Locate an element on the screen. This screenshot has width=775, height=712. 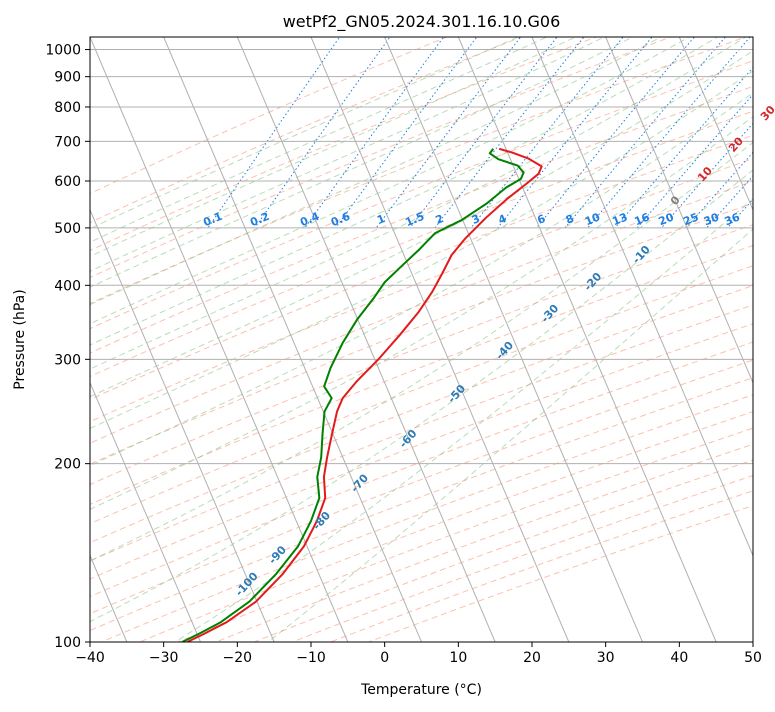
mixing-ratio-label: 20 is located at coordinates (666, 219).